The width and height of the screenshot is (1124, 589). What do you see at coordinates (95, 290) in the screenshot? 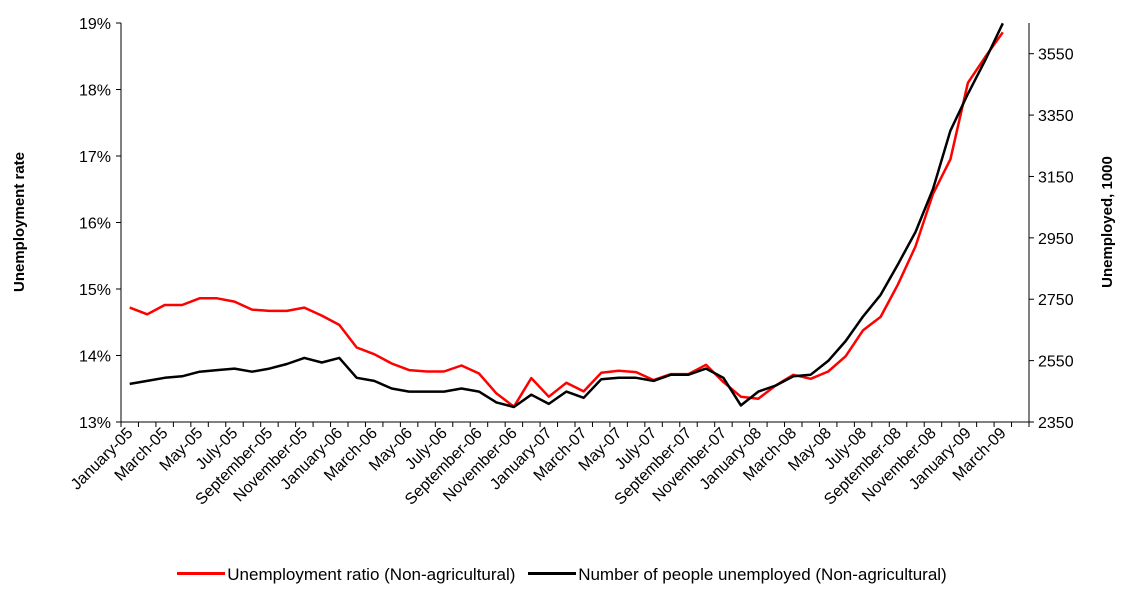
I see `left-tick-label: 15%` at bounding box center [95, 290].